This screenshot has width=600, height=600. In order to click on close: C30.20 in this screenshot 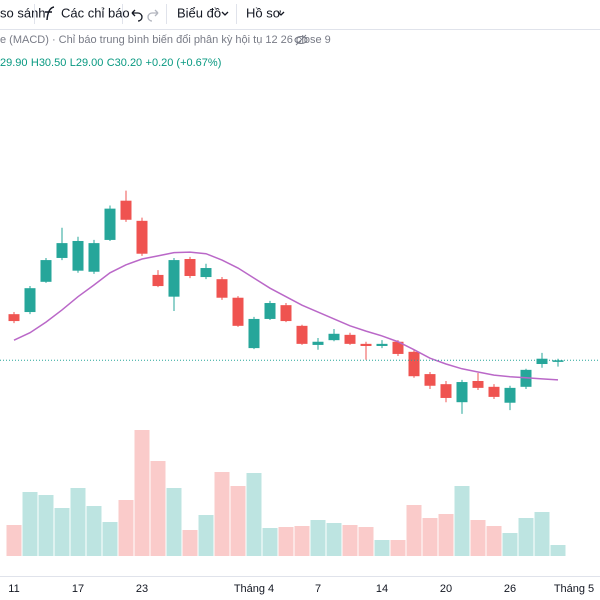, I will do `click(124, 63)`.